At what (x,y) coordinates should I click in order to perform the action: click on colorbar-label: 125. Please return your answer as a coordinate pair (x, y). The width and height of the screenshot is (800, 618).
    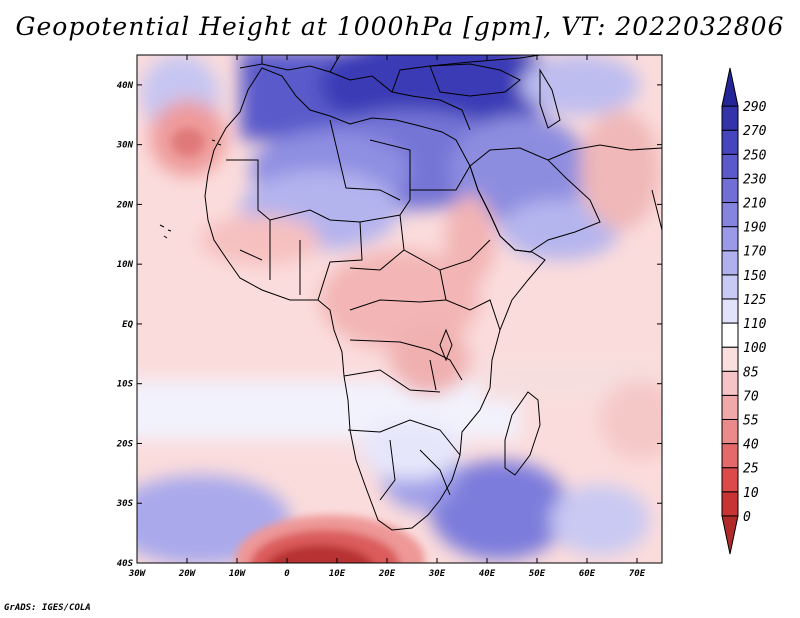
    Looking at the image, I should click on (755, 300).